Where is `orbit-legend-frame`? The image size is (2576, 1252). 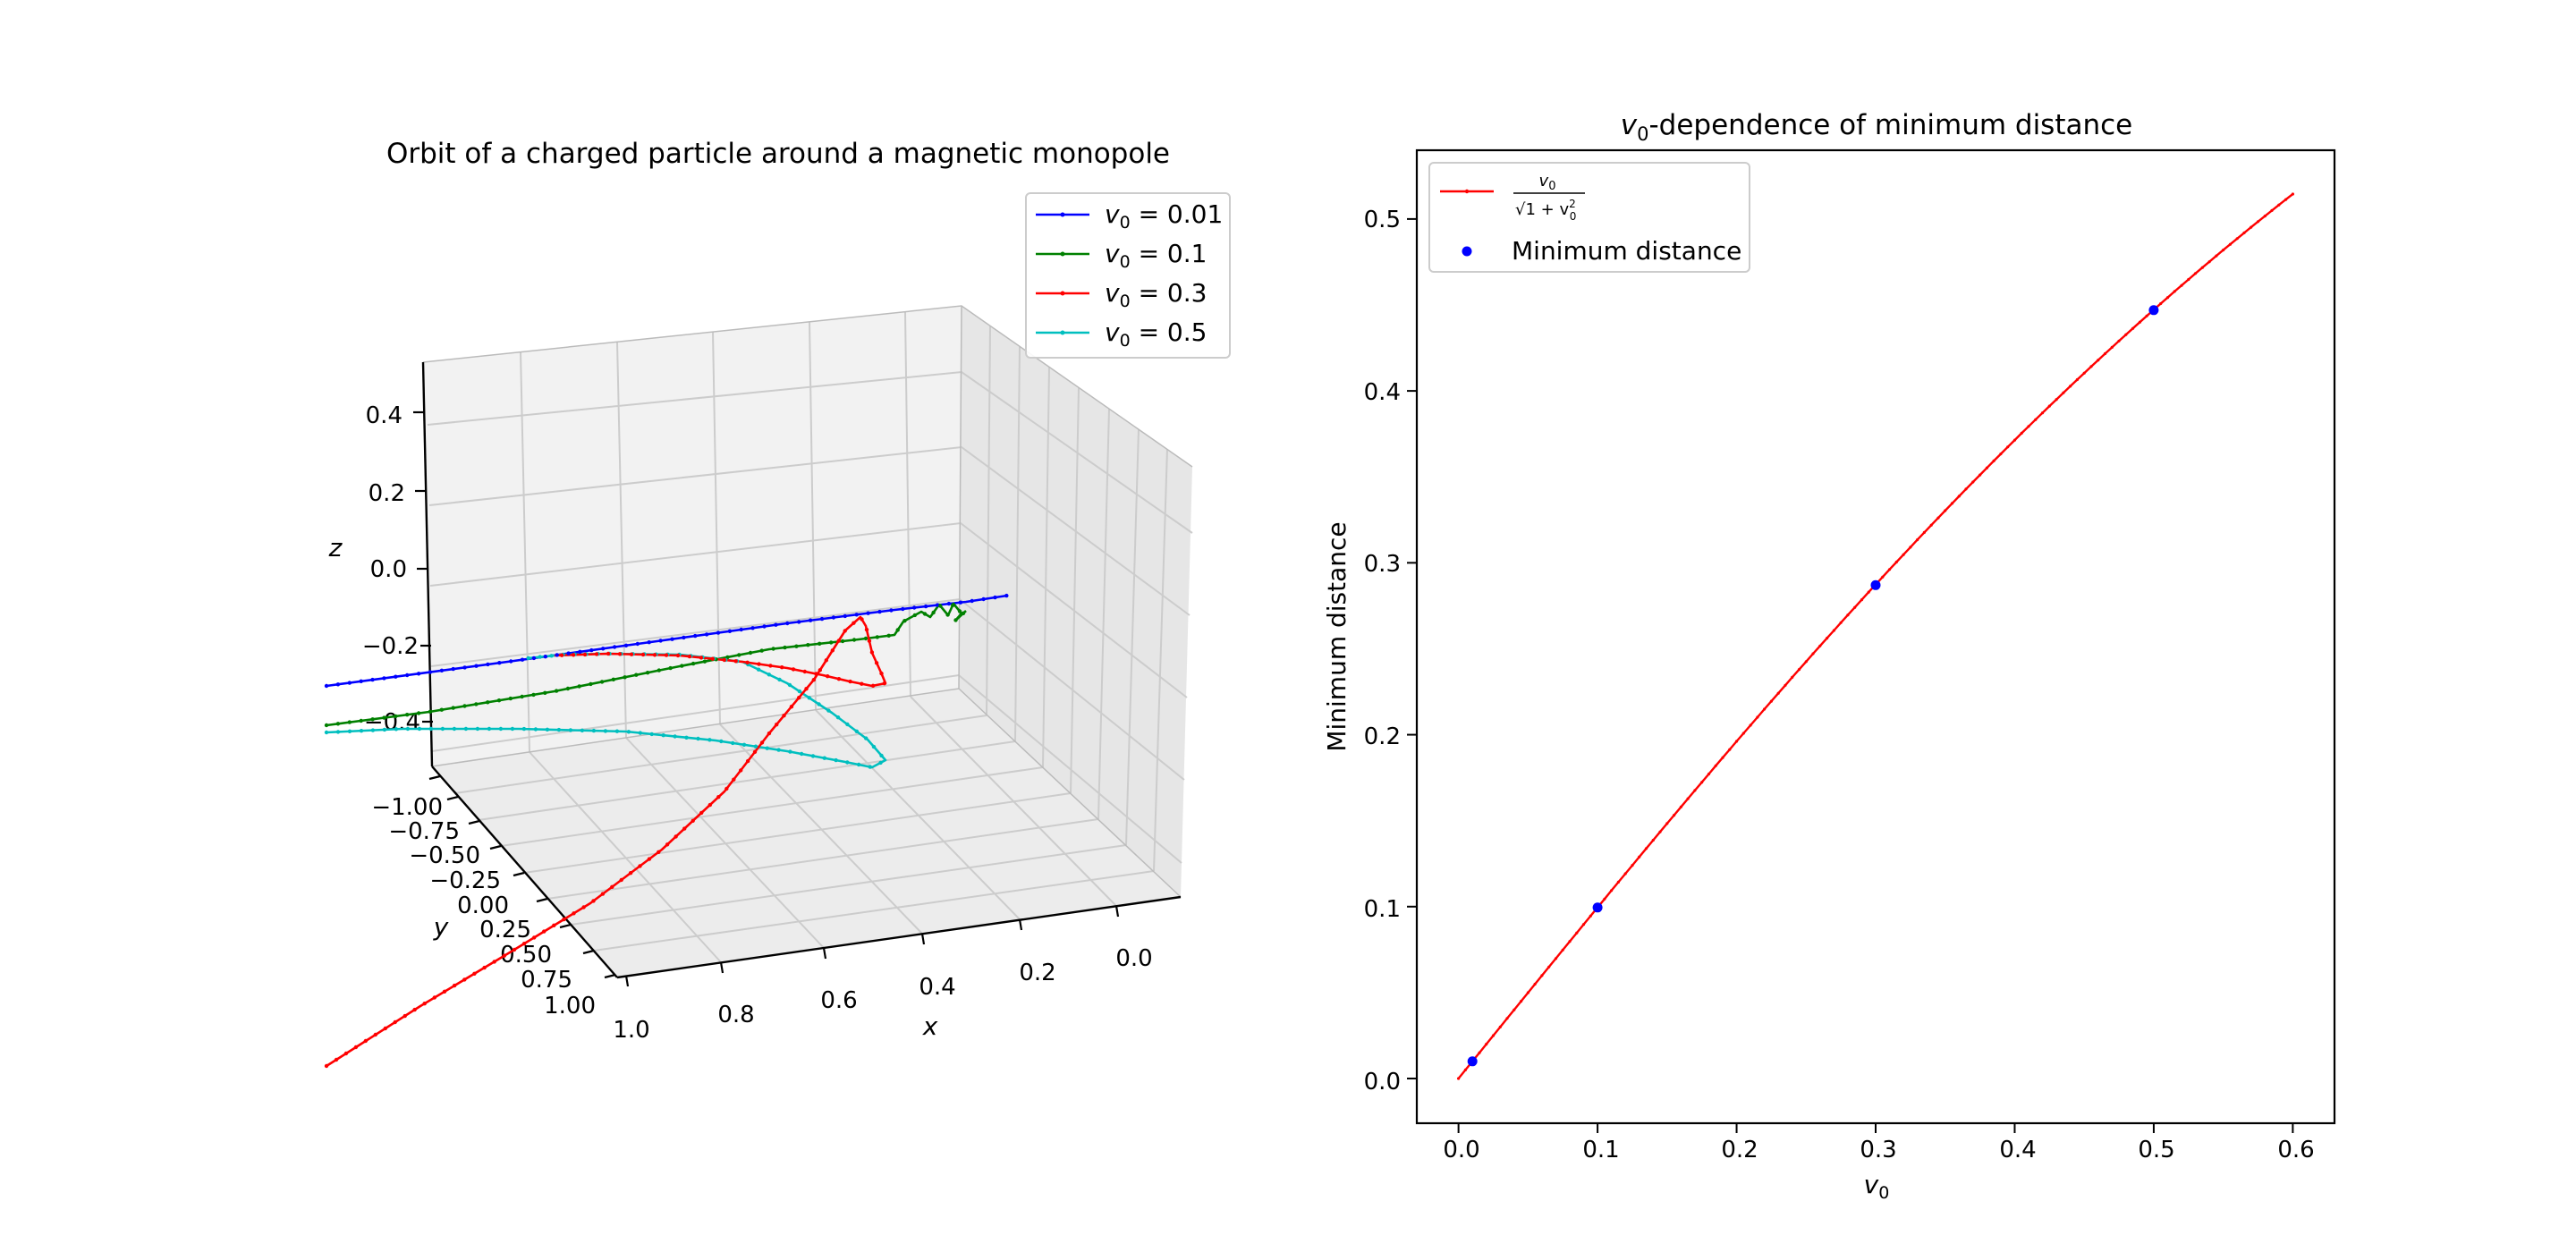 orbit-legend-frame is located at coordinates (1128, 275).